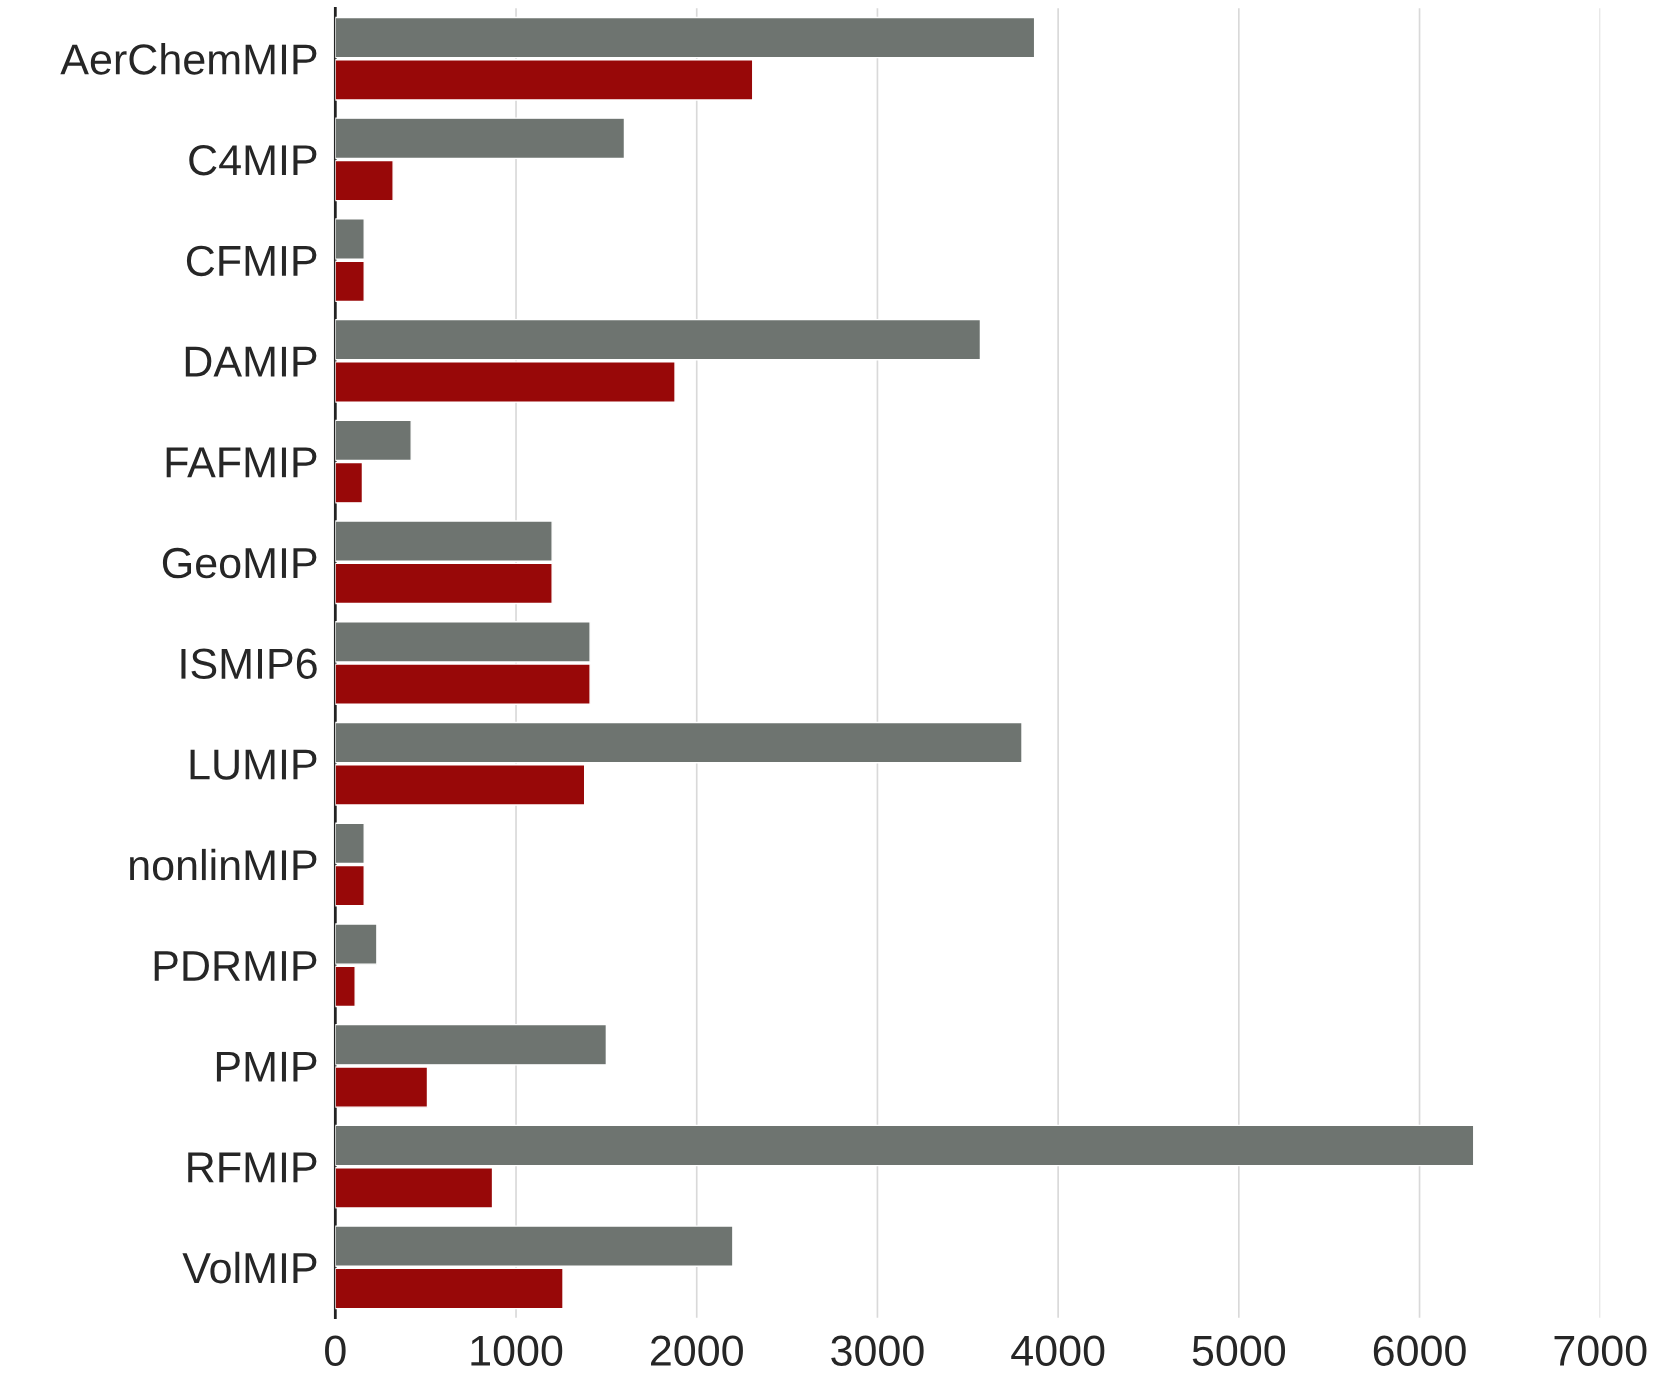 This screenshot has width=1660, height=1390. What do you see at coordinates (252, 1167) in the screenshot?
I see `y-tick-label: RFMIP` at bounding box center [252, 1167].